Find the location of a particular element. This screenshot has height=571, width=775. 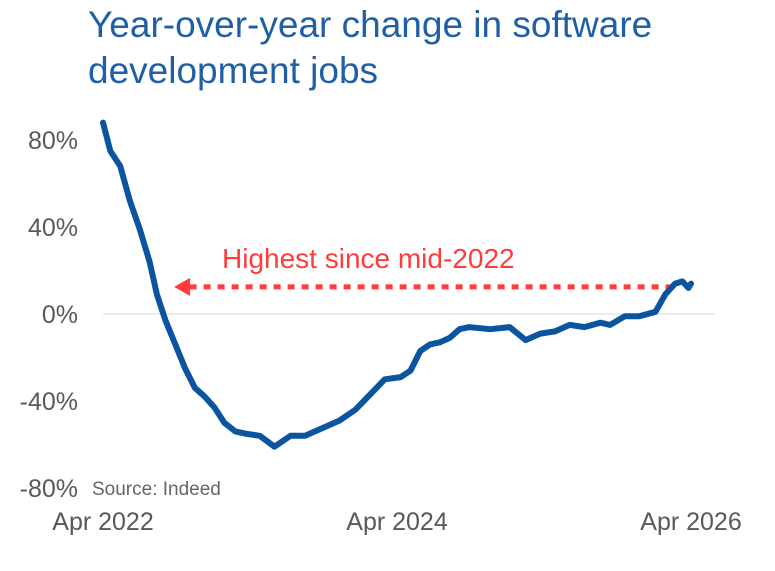

y-tick-label: 0% is located at coordinates (60, 315).